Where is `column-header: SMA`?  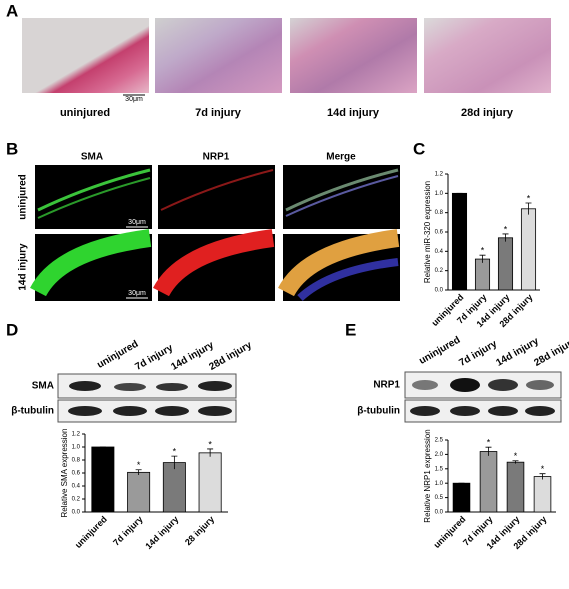 column-header: SMA is located at coordinates (92, 157).